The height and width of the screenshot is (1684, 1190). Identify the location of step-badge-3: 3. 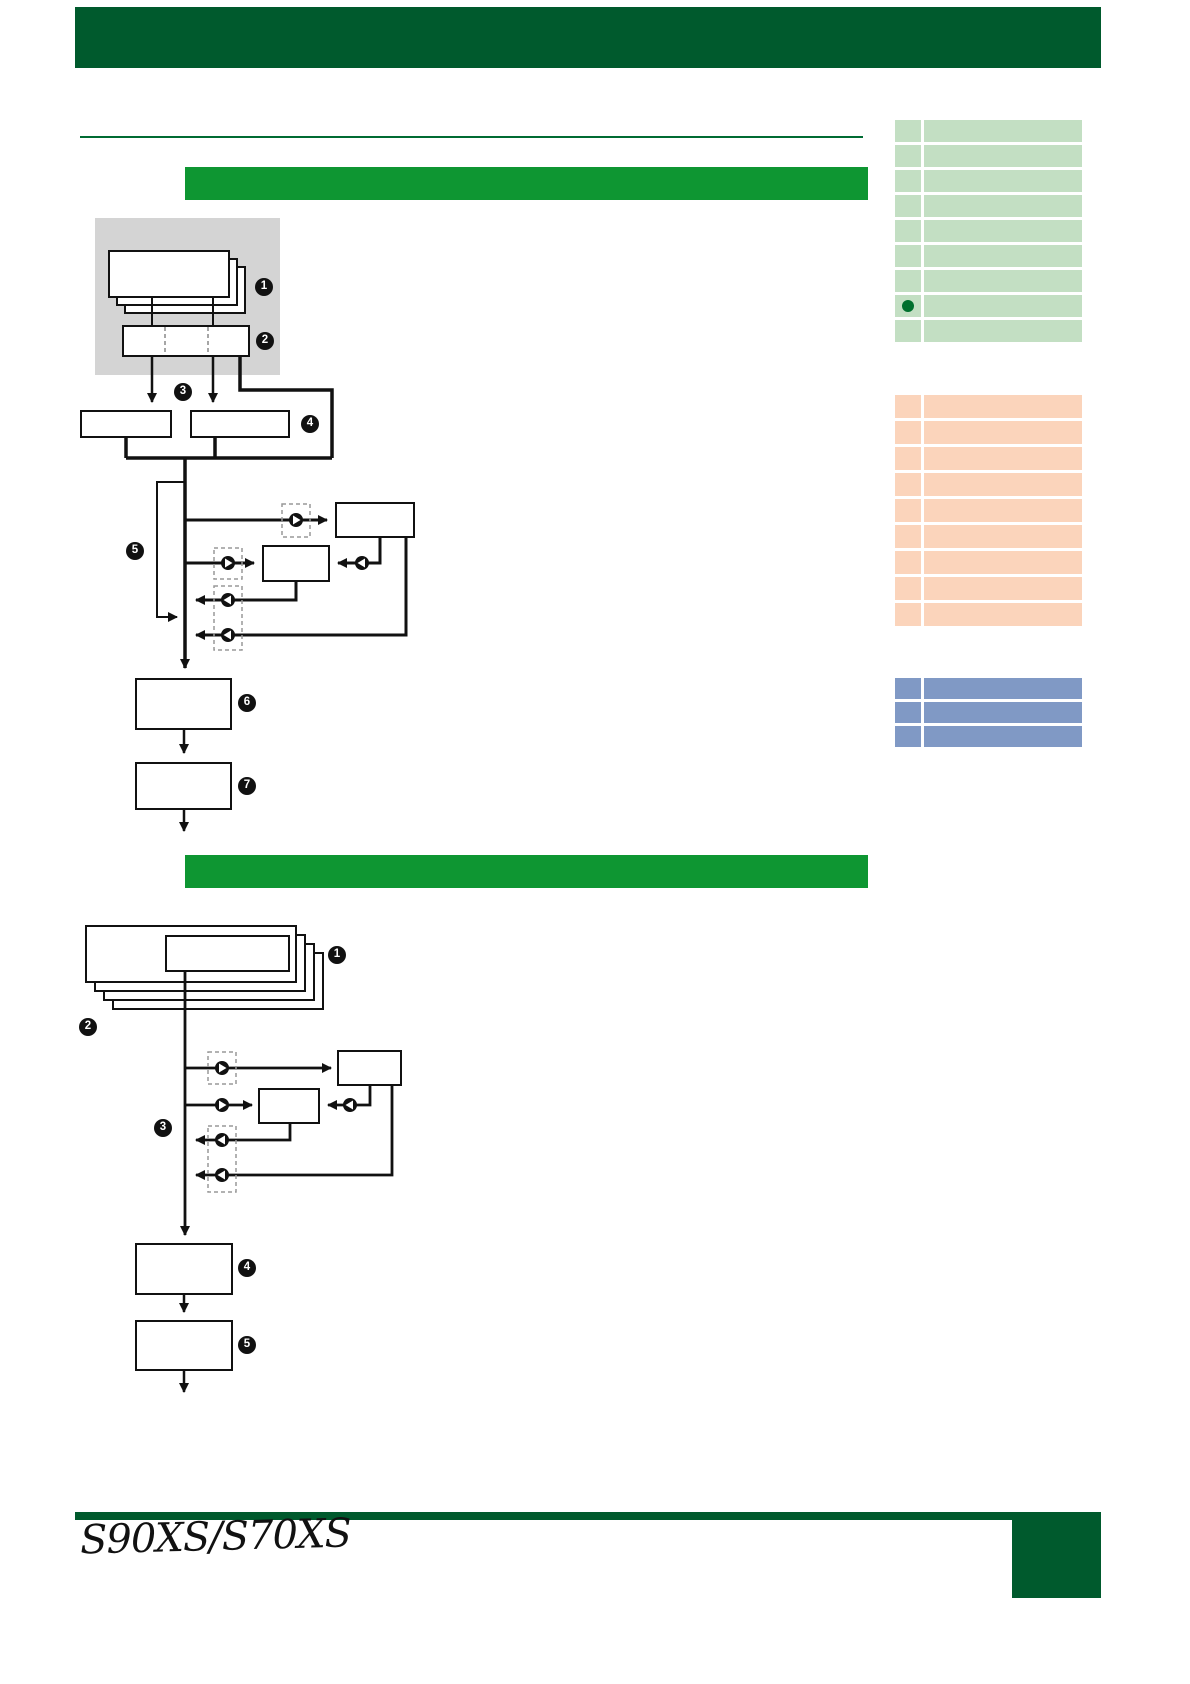
(183, 392).